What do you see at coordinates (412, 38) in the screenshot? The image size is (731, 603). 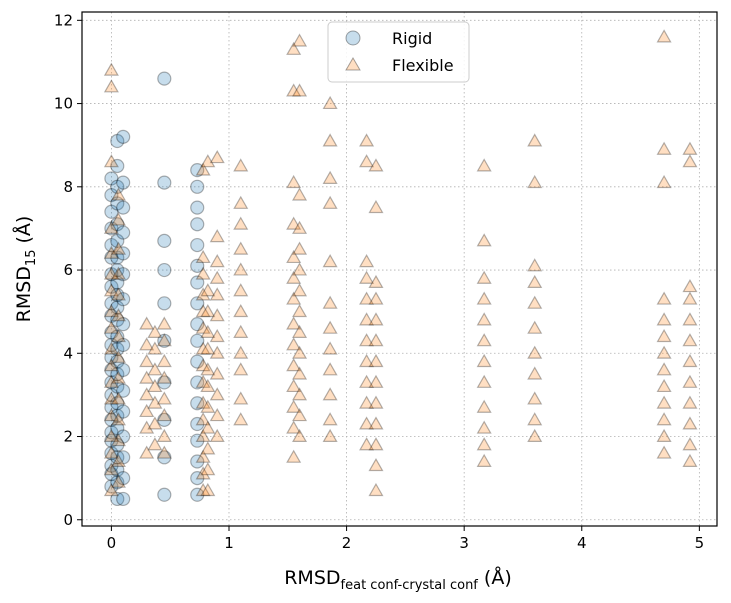 I see `legend-label-rigid: Rigid` at bounding box center [412, 38].